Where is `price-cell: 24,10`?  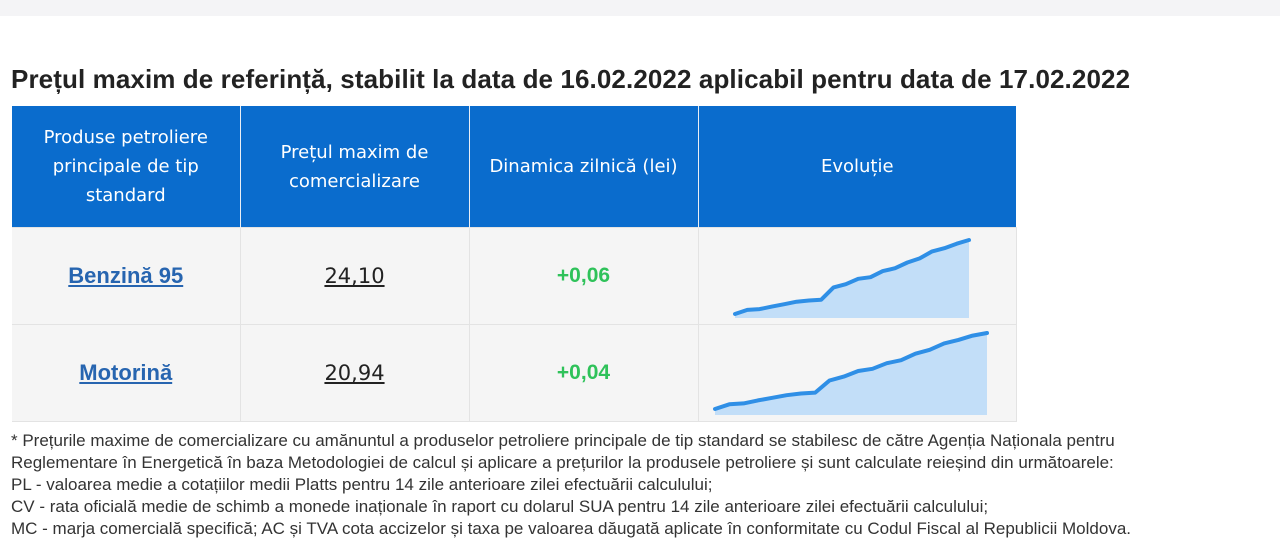 price-cell: 24,10 is located at coordinates (355, 276).